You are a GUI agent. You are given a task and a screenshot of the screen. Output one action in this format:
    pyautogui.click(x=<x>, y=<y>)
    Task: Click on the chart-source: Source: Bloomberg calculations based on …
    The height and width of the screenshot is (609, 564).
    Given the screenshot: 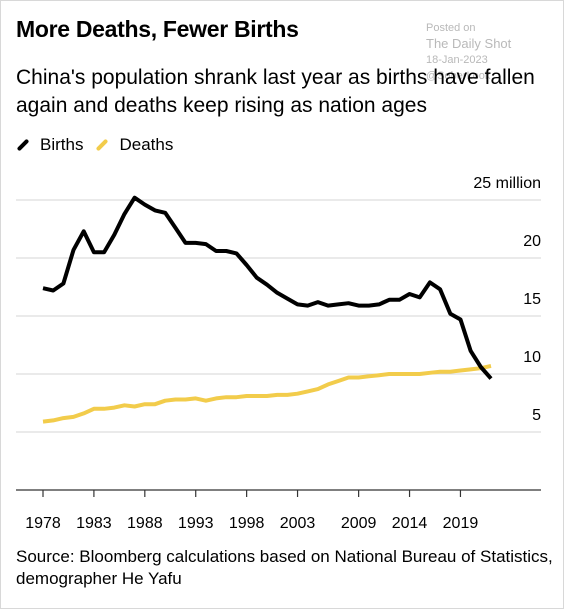 What is the action you would take?
    pyautogui.click(x=284, y=567)
    